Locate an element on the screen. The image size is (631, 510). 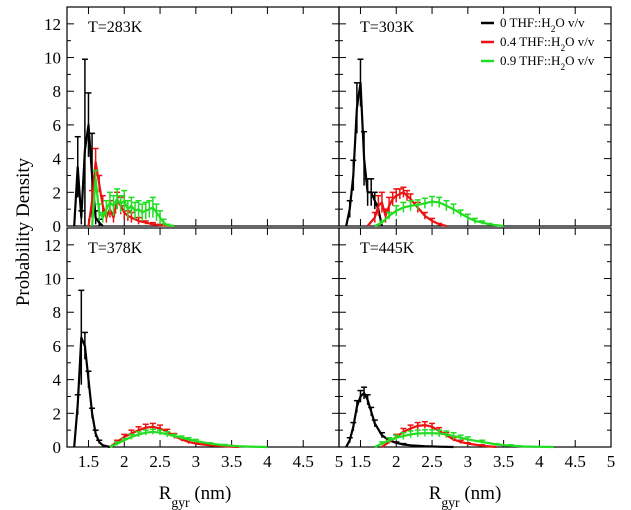
legend-entry: 0.4 THF::H2O v/v is located at coordinates (547, 44).